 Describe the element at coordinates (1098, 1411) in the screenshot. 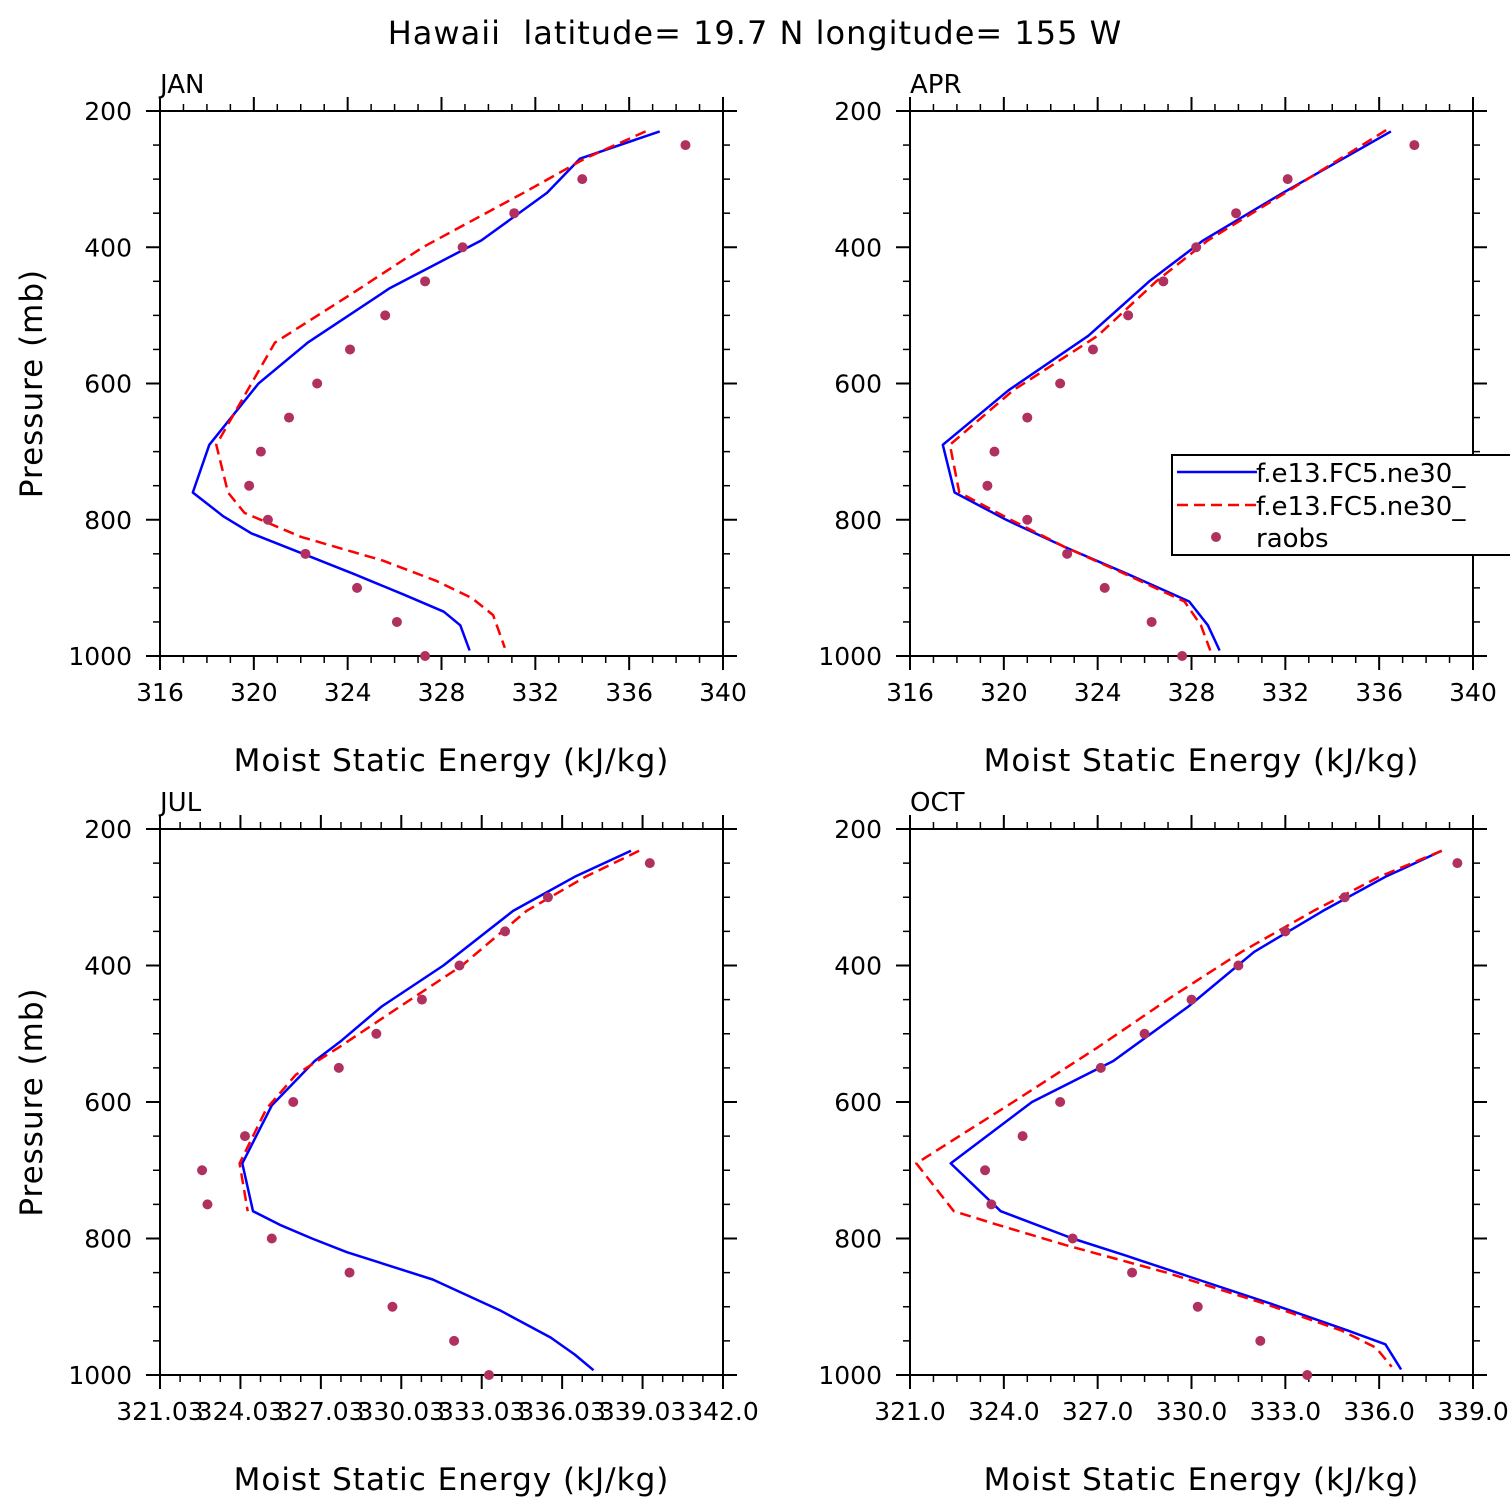

I see `x-tick-label: 327.0` at that location.